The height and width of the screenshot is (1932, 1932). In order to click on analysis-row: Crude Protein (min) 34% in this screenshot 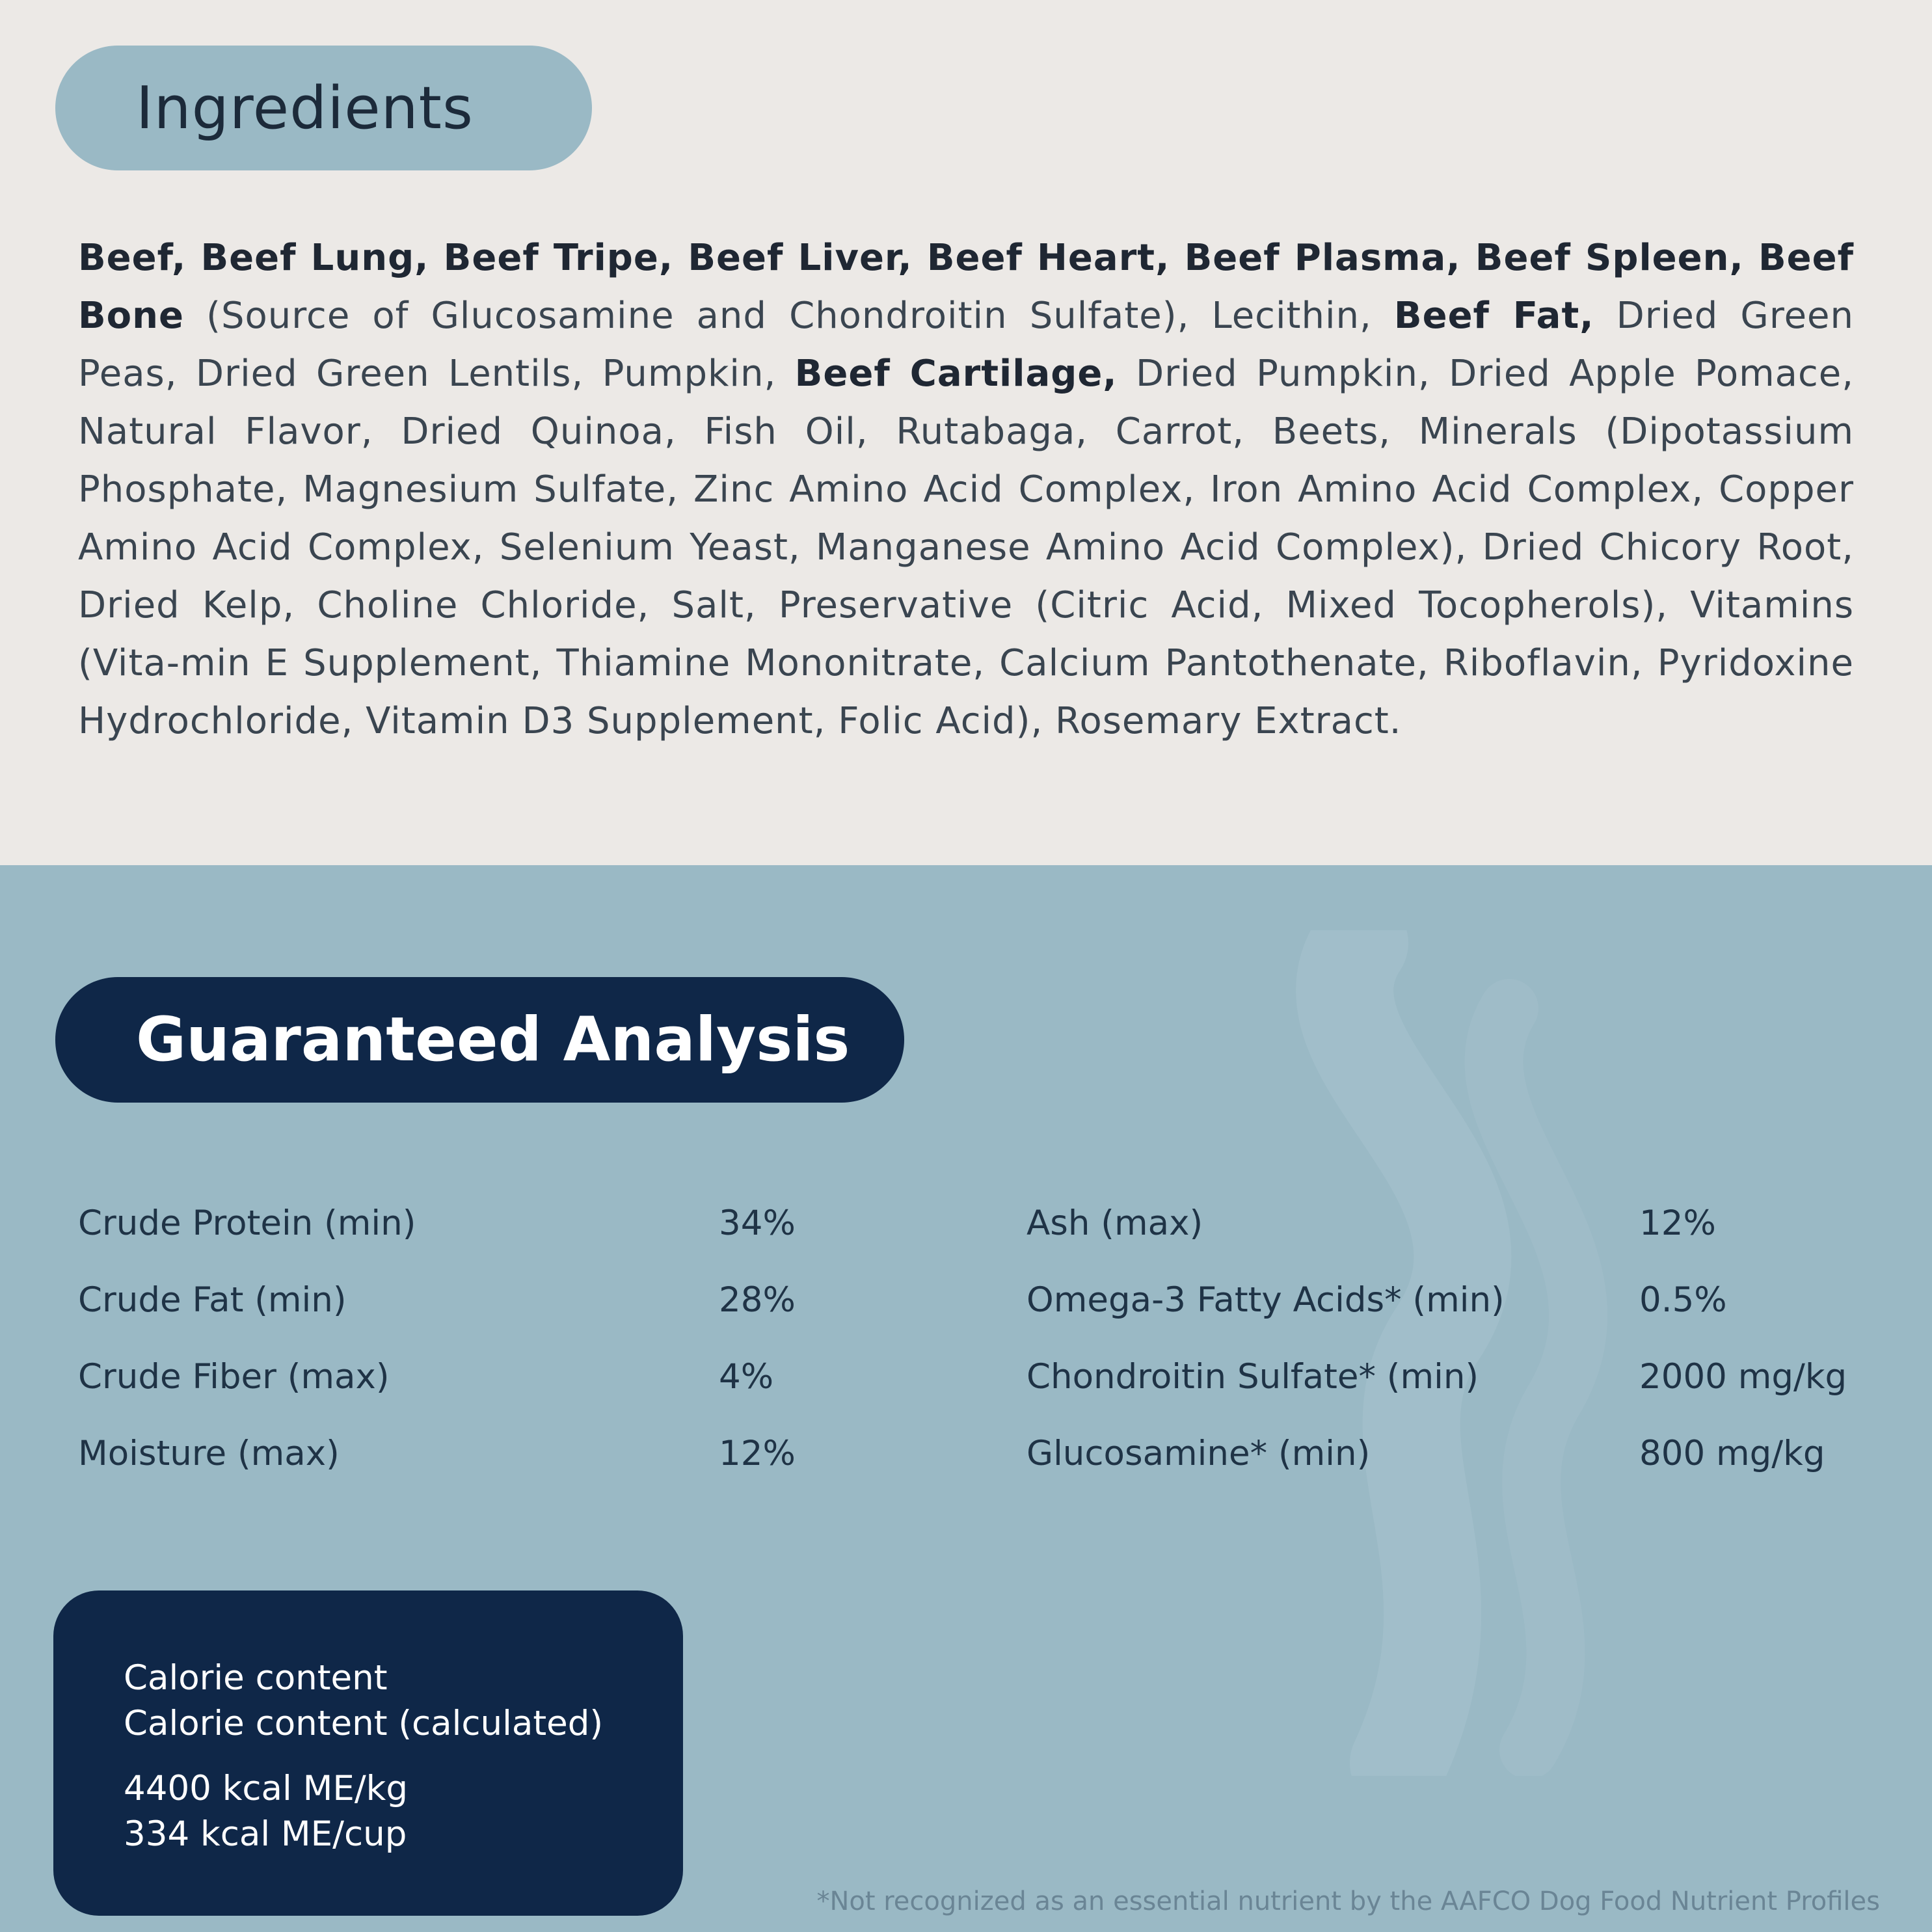, I will do `click(501, 1223)`.